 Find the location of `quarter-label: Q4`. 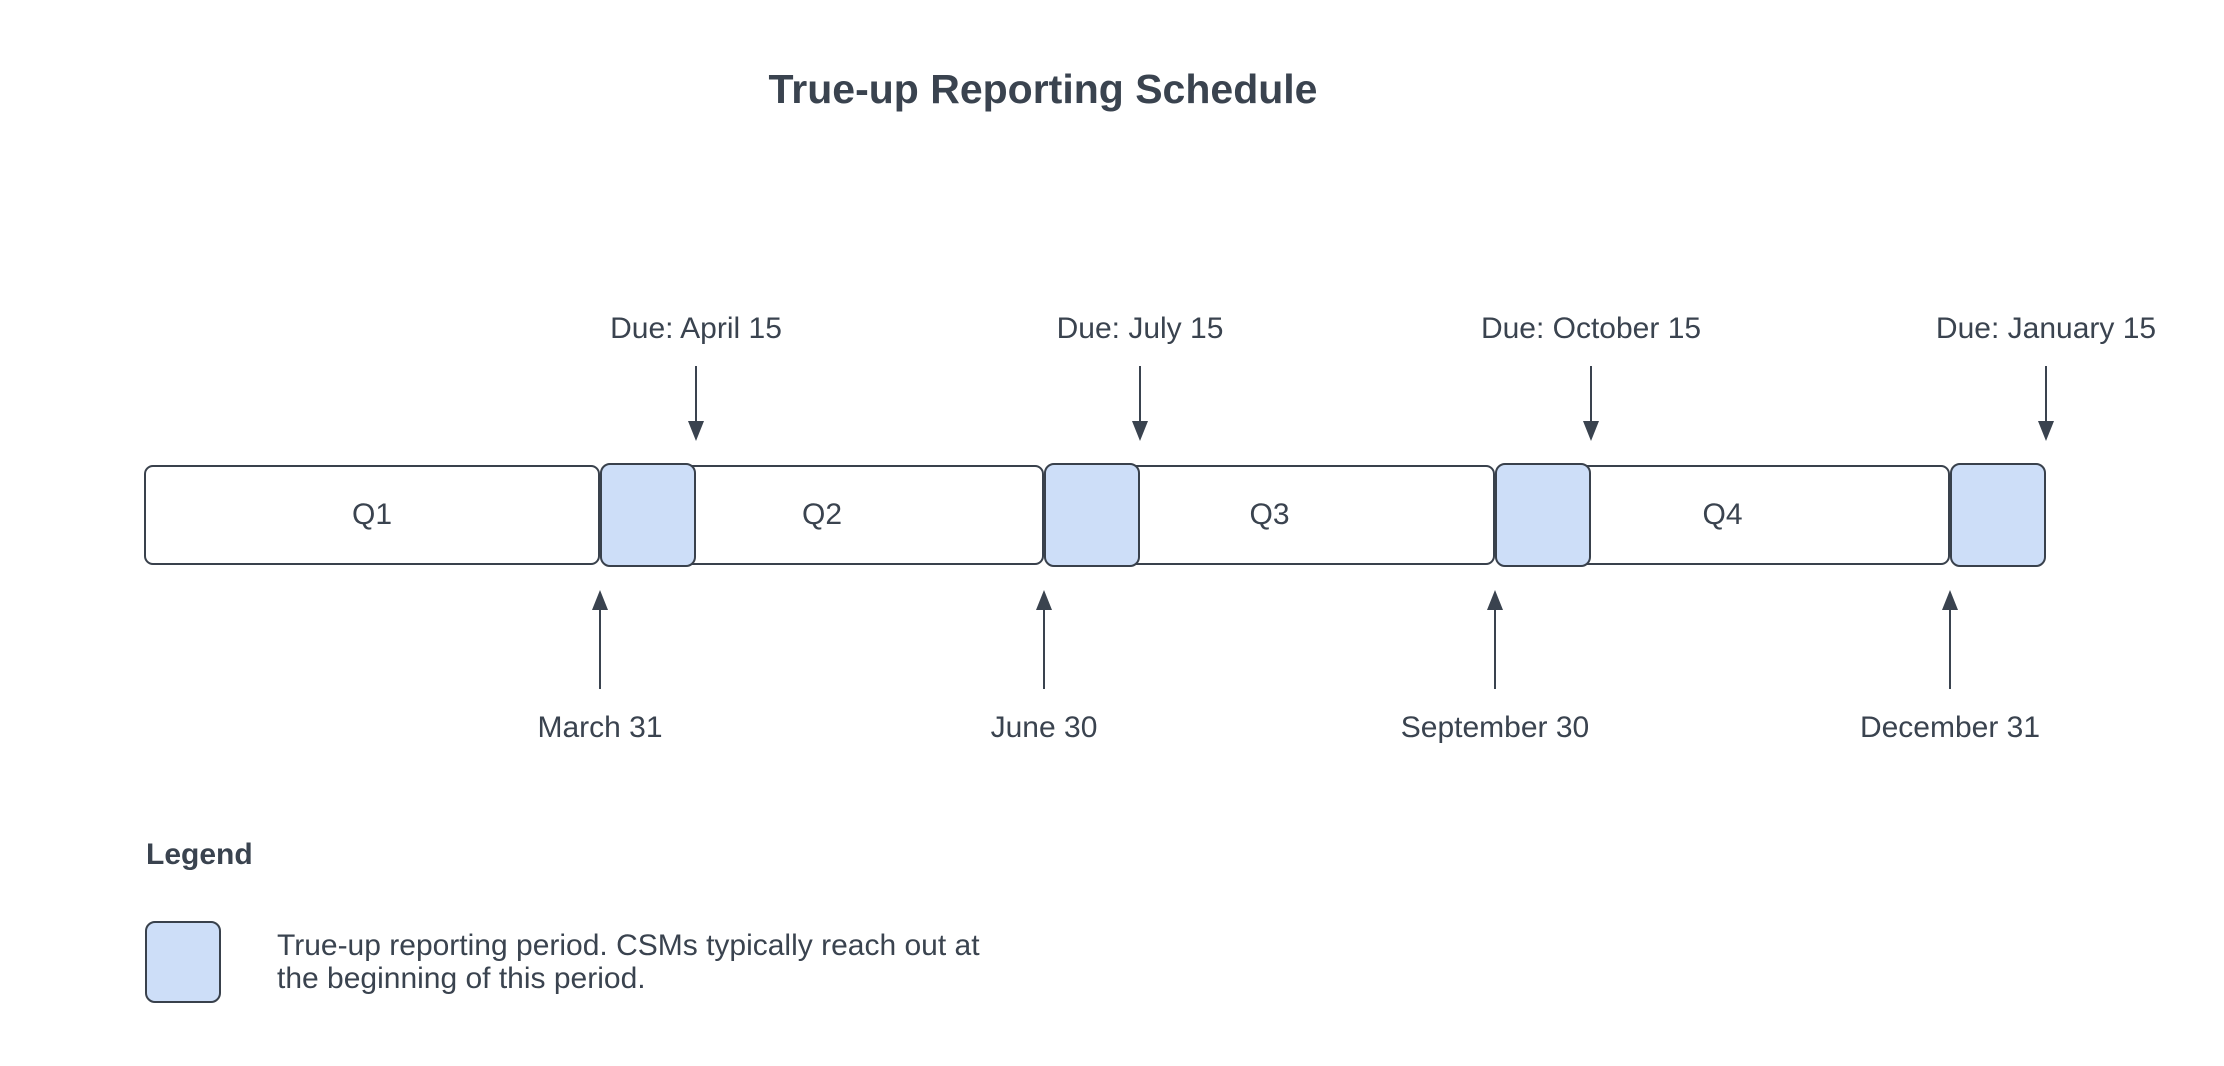

quarter-label: Q4 is located at coordinates (1722, 514).